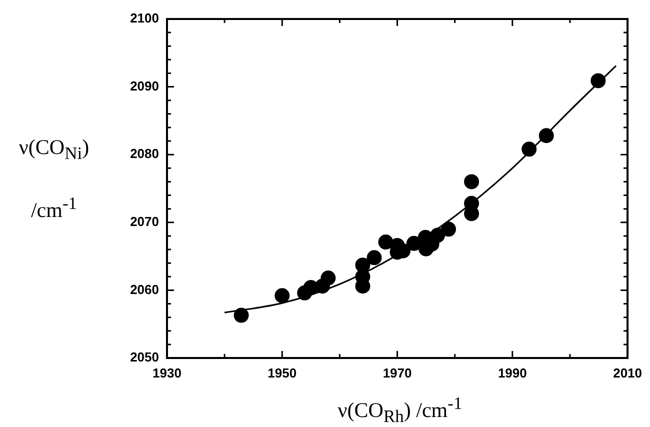 This screenshot has height=427, width=650. What do you see at coordinates (167, 372) in the screenshot?
I see `x-tick-label: 1930` at bounding box center [167, 372].